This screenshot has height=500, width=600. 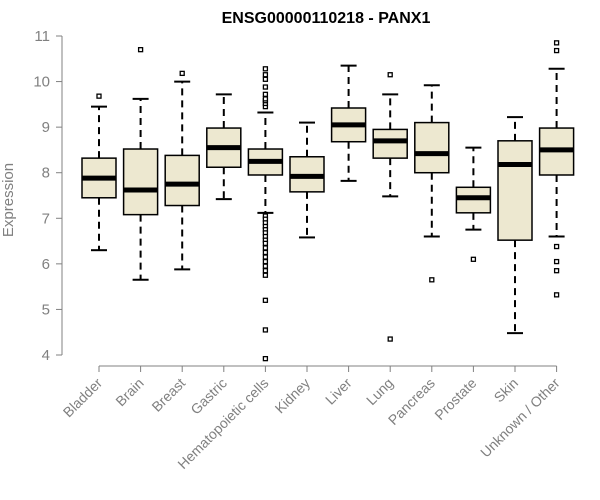 I want to click on box-liver, so click(x=348, y=123).